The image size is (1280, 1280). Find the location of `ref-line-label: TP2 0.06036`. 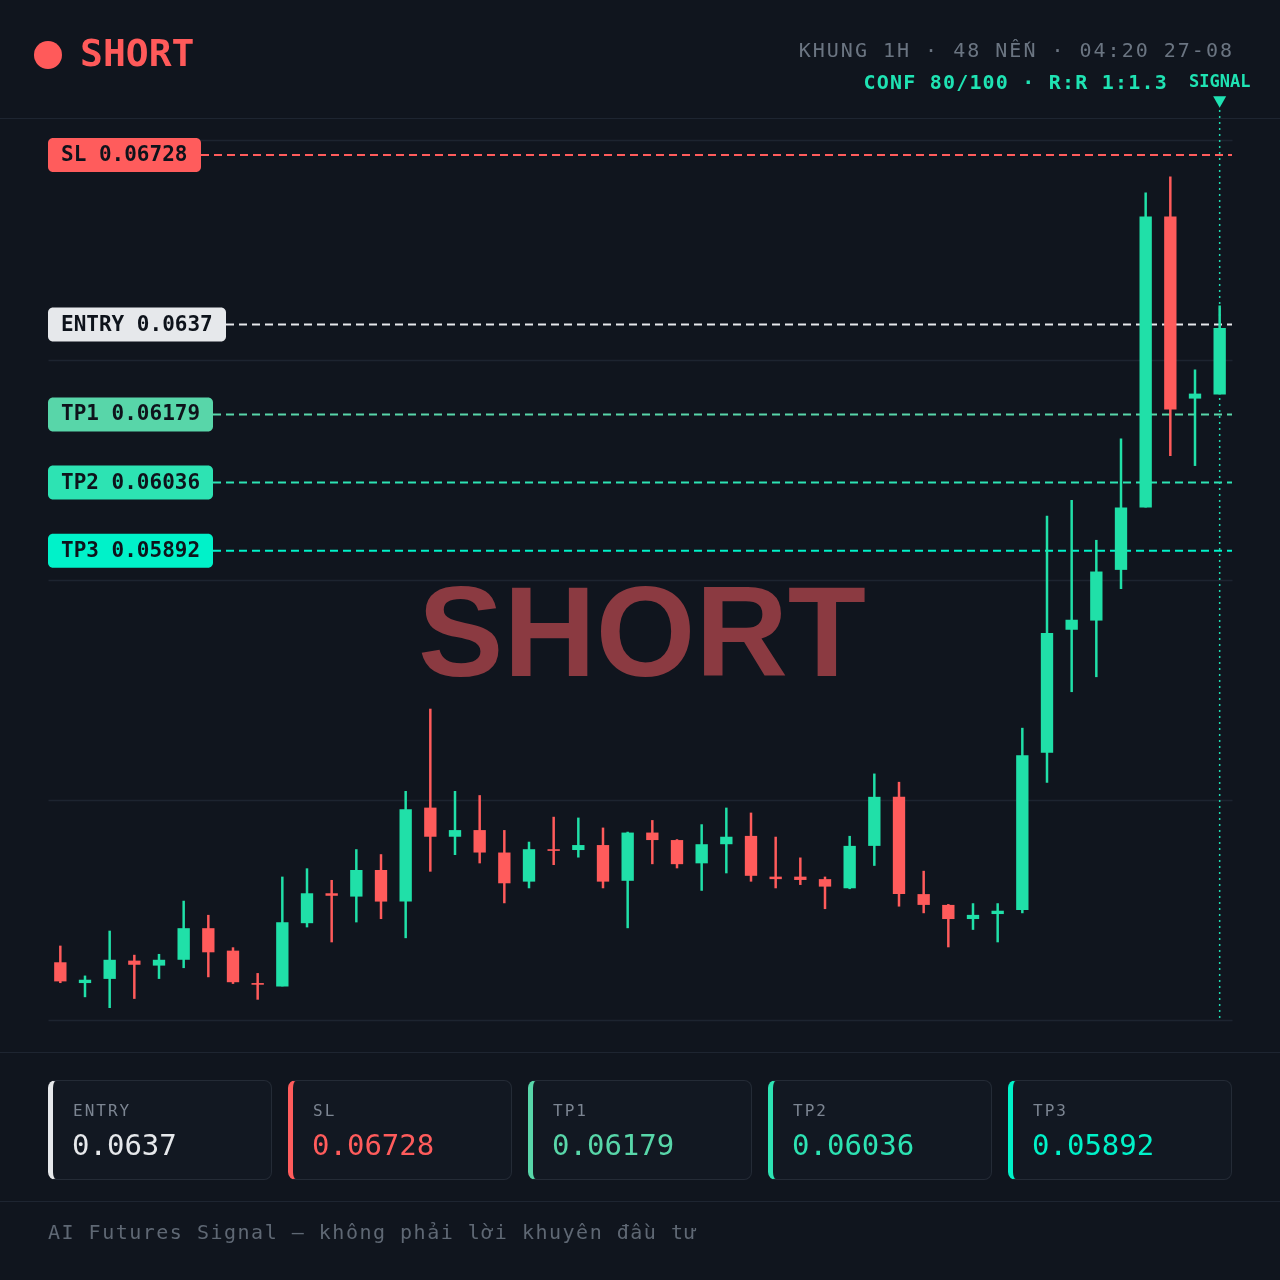

ref-line-label: TP2 0.06036 is located at coordinates (131, 481).